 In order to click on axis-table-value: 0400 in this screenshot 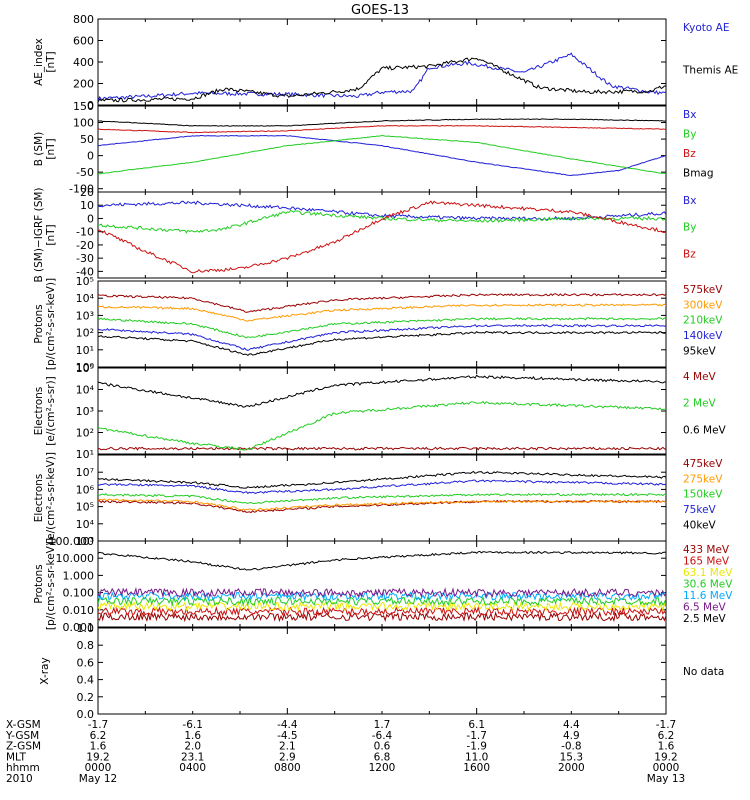, I will do `click(192, 768)`.